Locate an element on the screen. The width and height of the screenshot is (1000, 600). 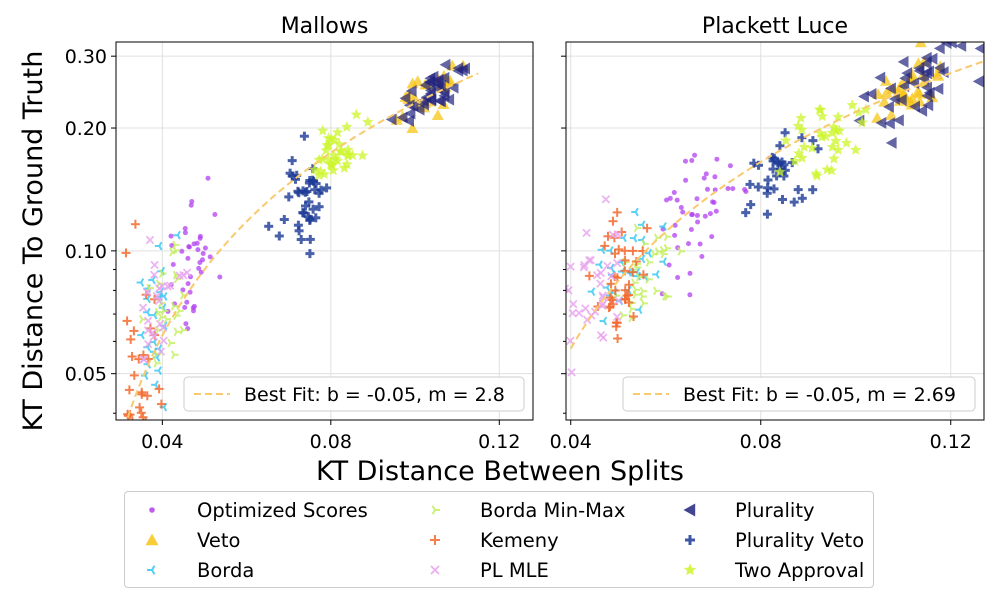
x-tick-label: 0.04 is located at coordinates (571, 442).